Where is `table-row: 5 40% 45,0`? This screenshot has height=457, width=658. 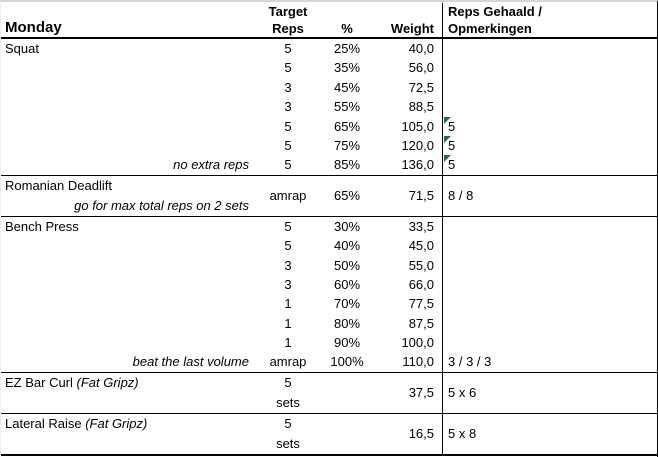 table-row: 5 40% 45,0 is located at coordinates (329, 246).